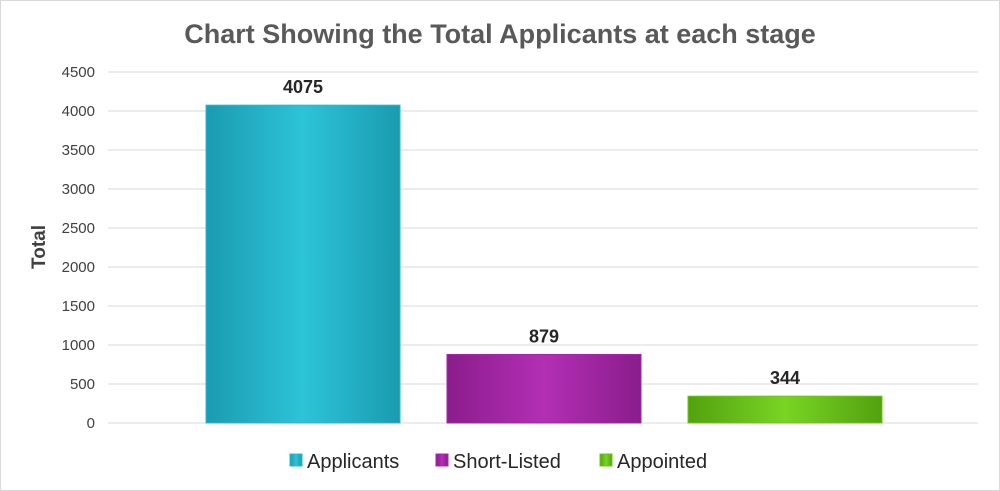 The image size is (1000, 491). I want to click on data-label: 4075, so click(303, 87).